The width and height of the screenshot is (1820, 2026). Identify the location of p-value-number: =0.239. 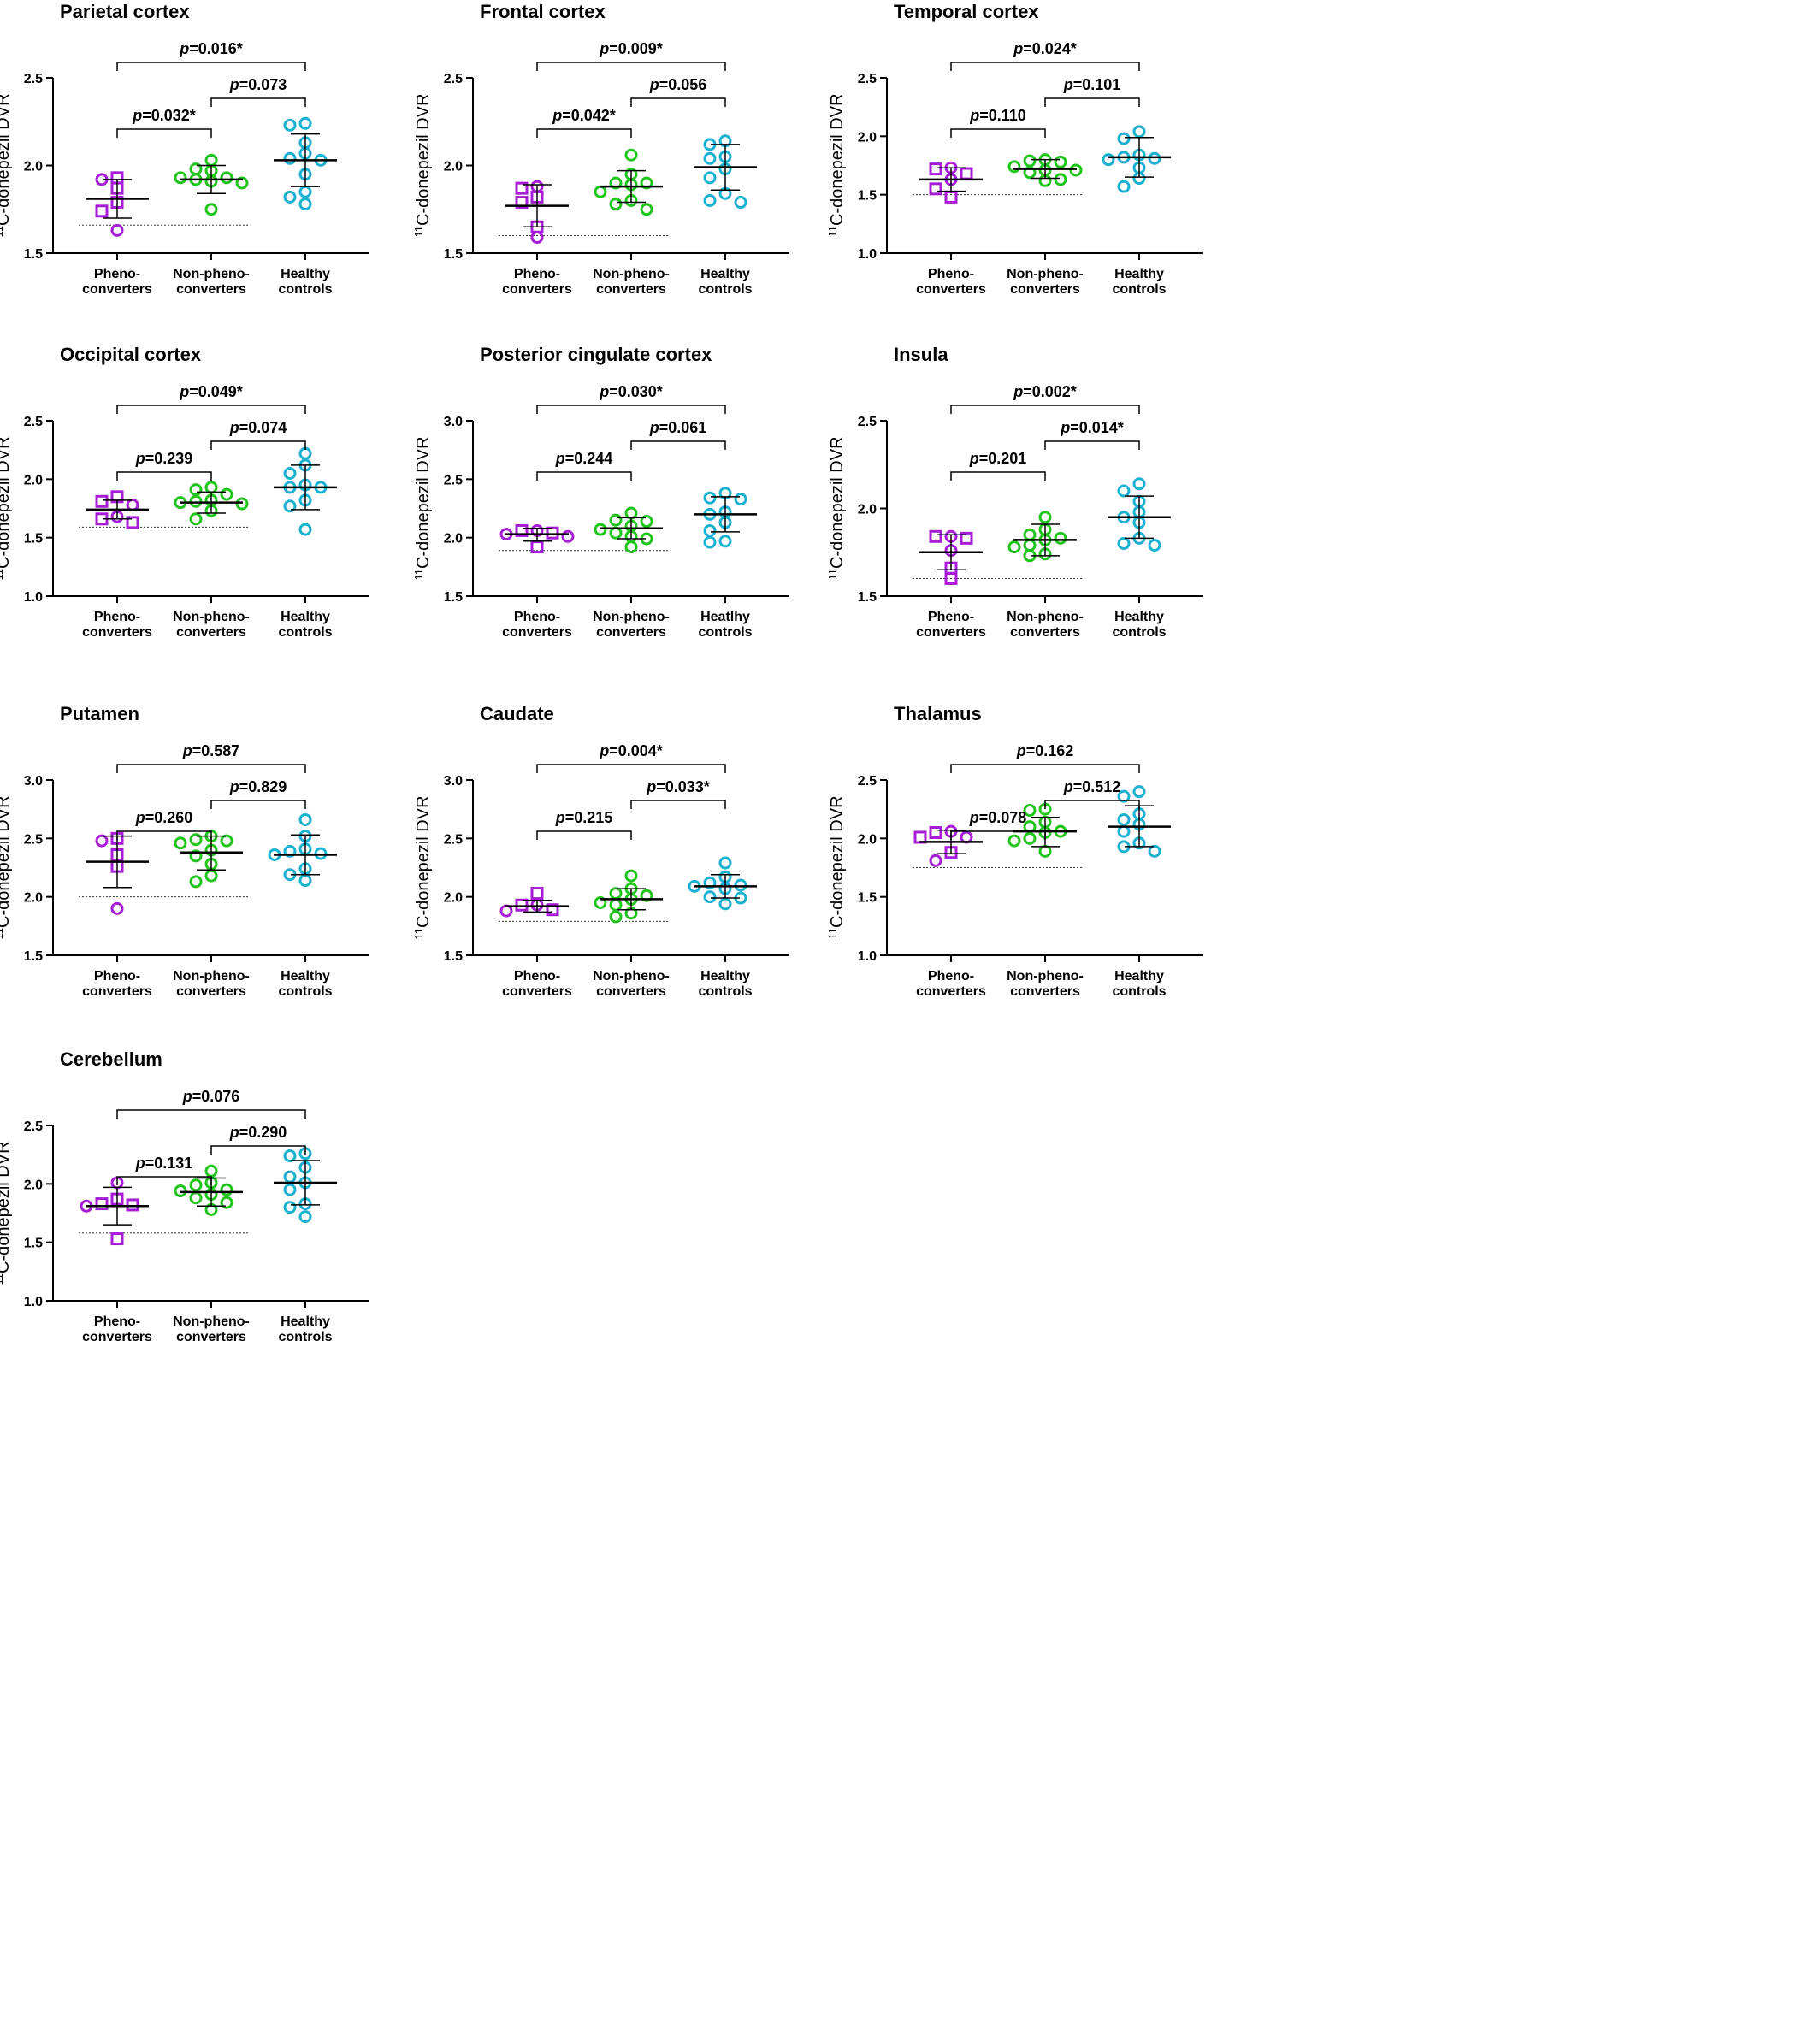
(169, 458).